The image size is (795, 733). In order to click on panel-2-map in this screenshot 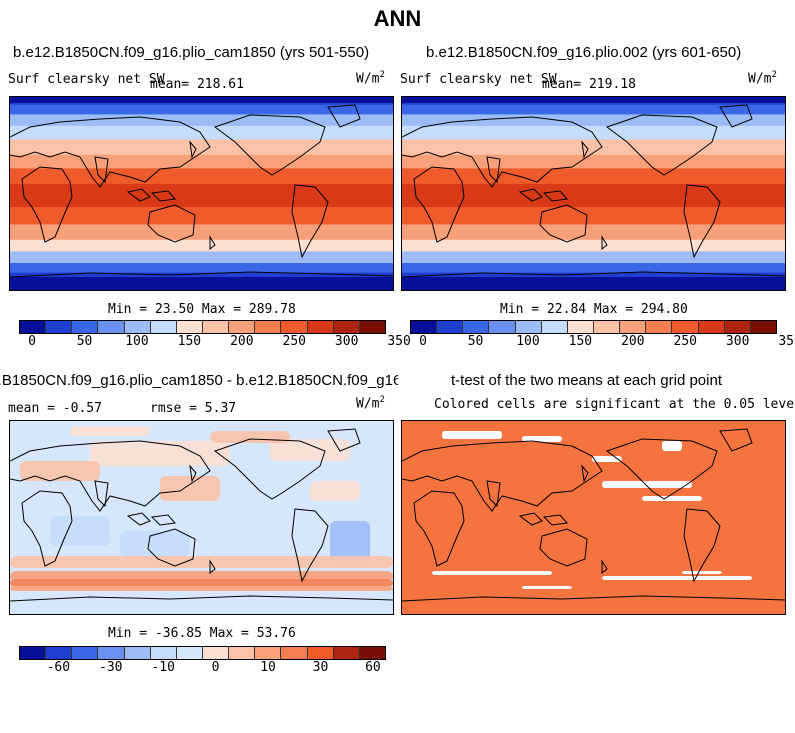, I will do `click(593, 193)`.